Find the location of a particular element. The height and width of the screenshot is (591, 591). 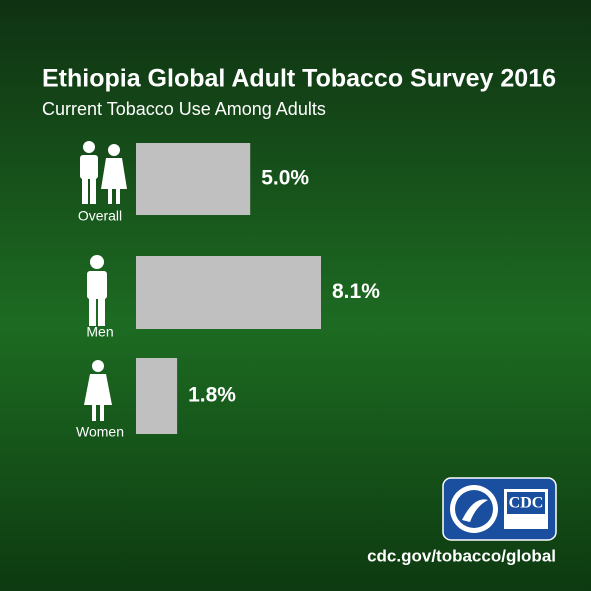

category-label: Men is located at coordinates (99, 332).